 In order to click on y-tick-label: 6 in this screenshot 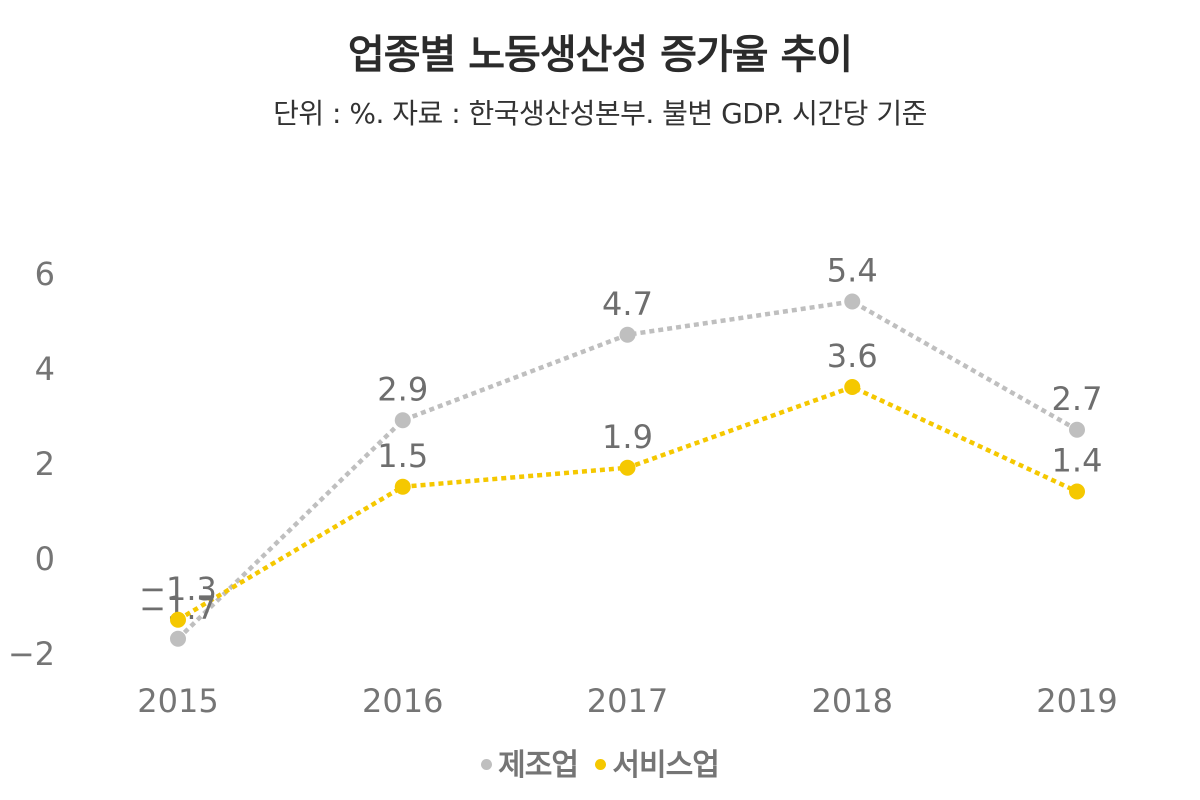, I will do `click(45, 274)`.